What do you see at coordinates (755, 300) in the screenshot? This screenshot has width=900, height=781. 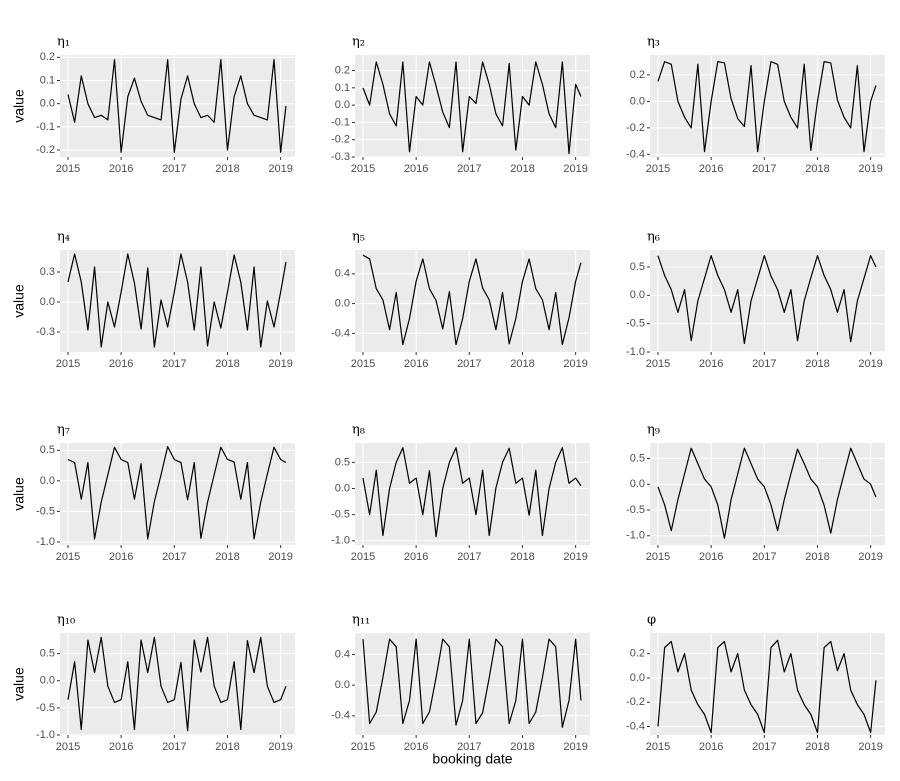 I see `panel: η₆ -1.0 -0.5 0.0 0.5 2015 2016 2017 2018 2019` at bounding box center [755, 300].